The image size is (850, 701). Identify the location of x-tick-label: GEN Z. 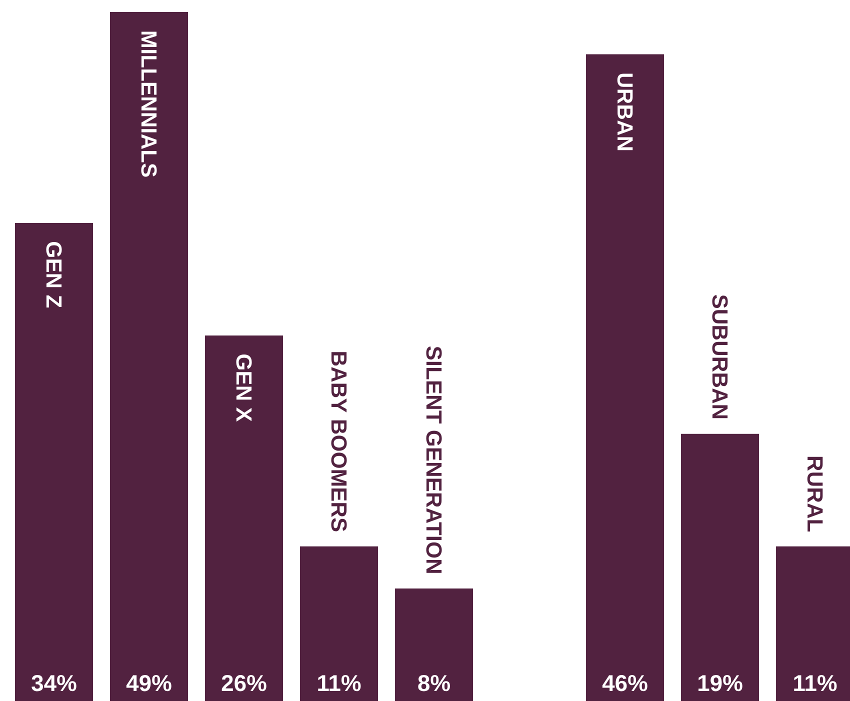
(54, 275).